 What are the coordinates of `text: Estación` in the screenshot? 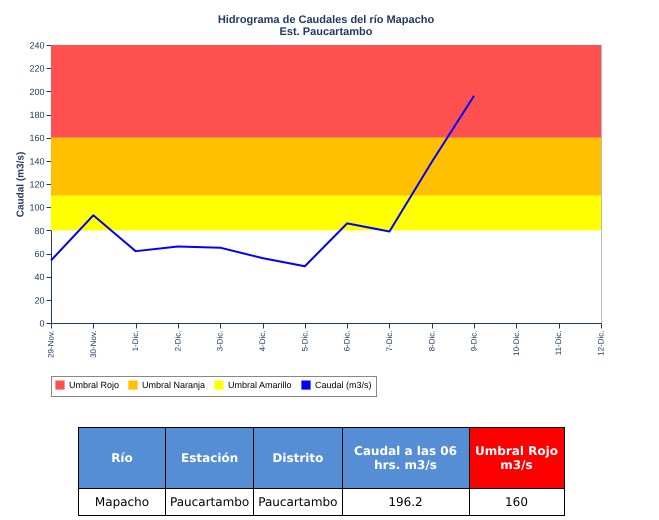 It's located at (210, 458).